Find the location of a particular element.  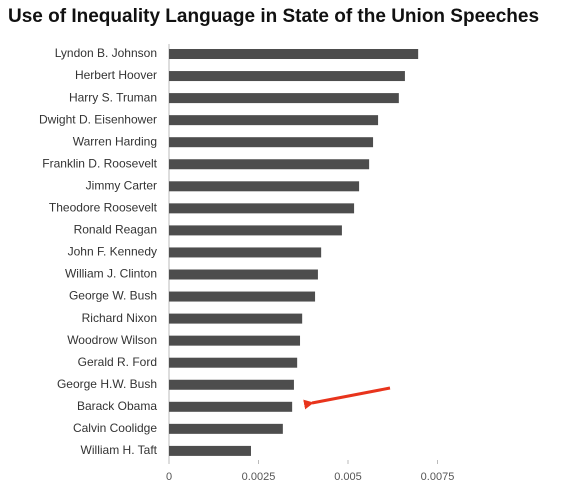

x-tick-label: 0.0075 is located at coordinates (438, 477).